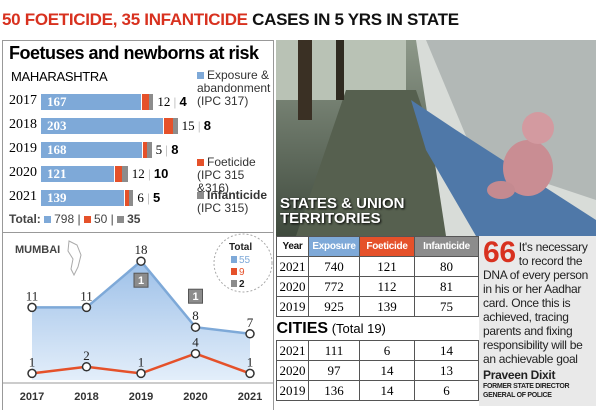 This screenshot has height=416, width=600. What do you see at coordinates (231, 162) in the screenshot?
I see `legend-text: Foeticide` at bounding box center [231, 162].